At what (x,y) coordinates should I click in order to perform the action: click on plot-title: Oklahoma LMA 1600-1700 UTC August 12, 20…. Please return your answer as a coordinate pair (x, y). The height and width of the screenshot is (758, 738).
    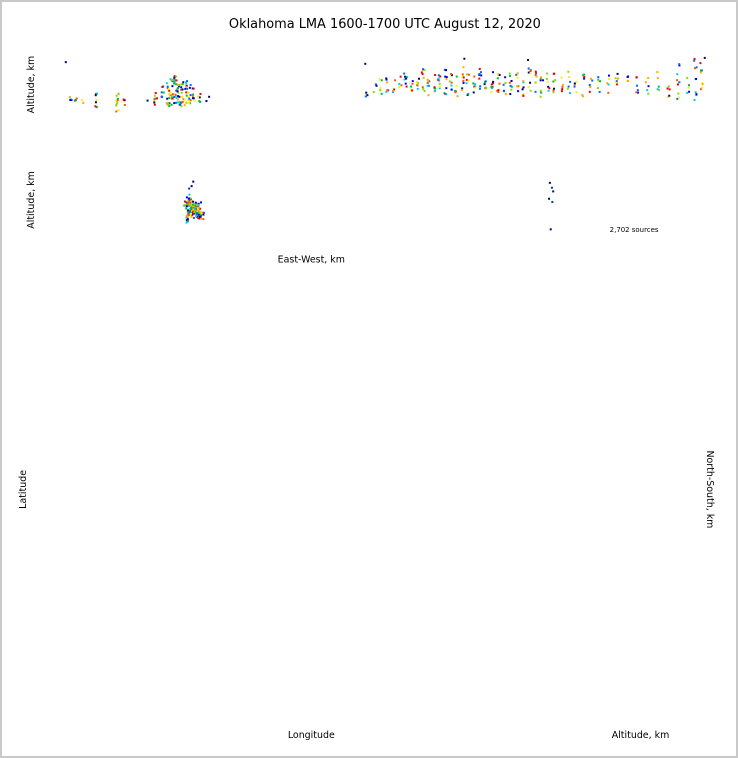
    Looking at the image, I should click on (385, 24).